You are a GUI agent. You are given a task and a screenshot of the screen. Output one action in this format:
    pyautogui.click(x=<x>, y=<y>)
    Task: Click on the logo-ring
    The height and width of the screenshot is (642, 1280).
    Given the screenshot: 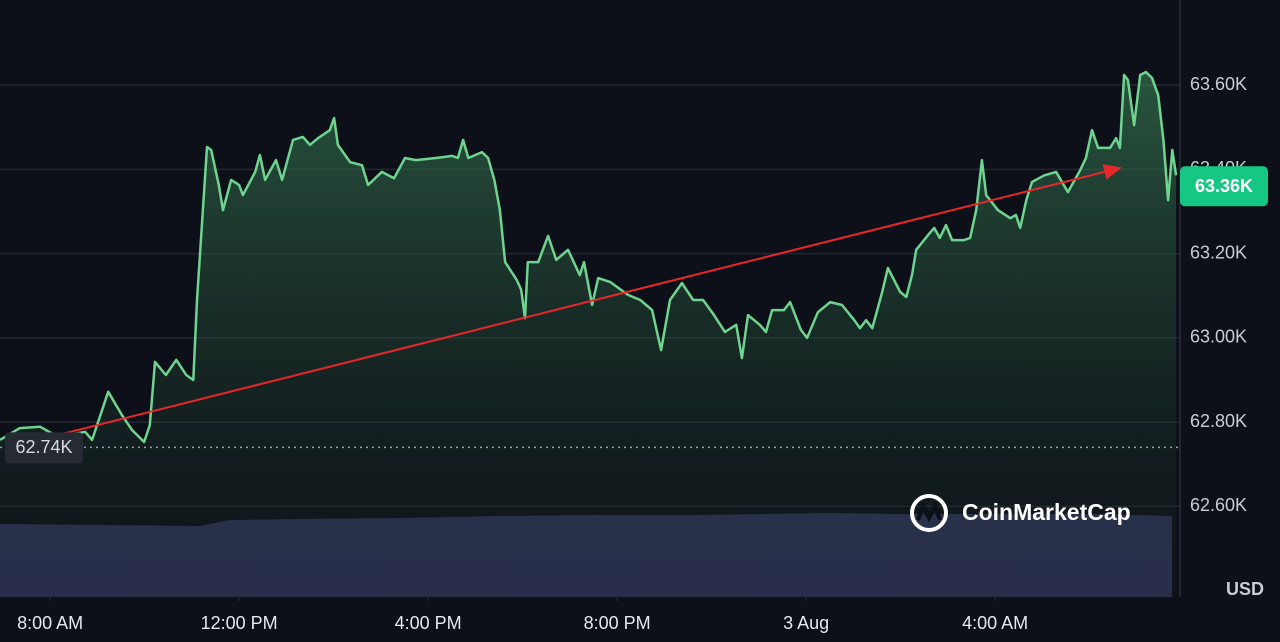 What is the action you would take?
    pyautogui.click(x=929, y=513)
    